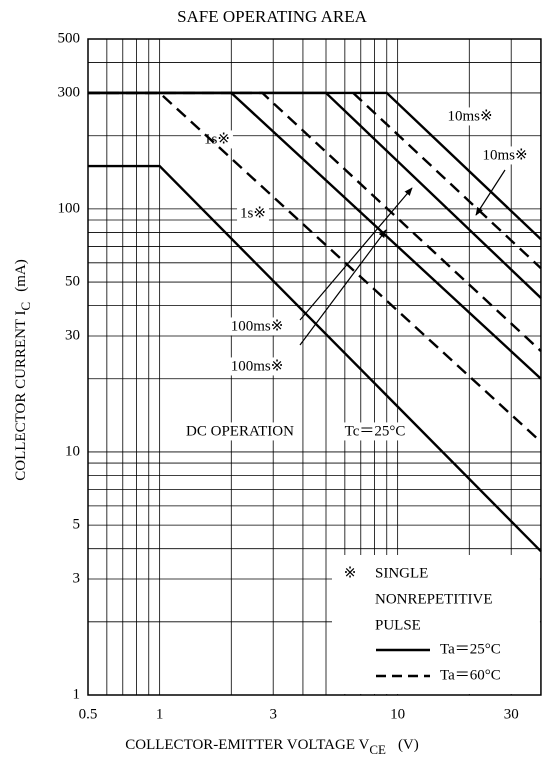  I want to click on y-tick-label: 5, so click(77, 525).